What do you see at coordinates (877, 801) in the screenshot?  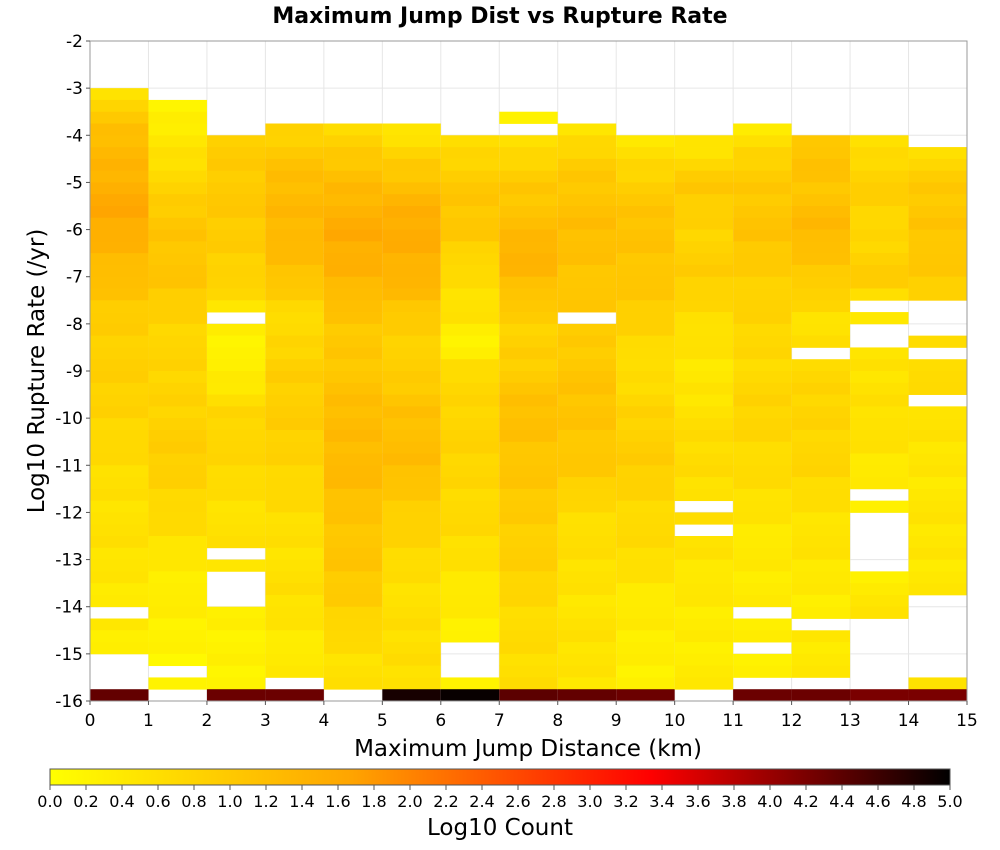 I see `colorbar-tick-label: 4.6` at bounding box center [877, 801].